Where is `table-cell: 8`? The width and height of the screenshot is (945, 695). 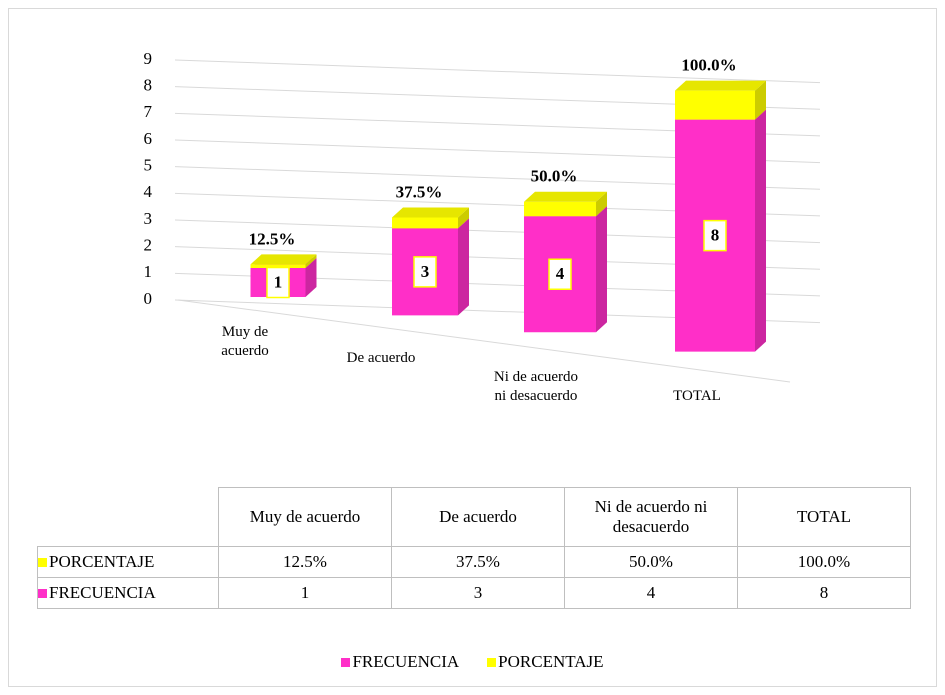 table-cell: 8 is located at coordinates (824, 593).